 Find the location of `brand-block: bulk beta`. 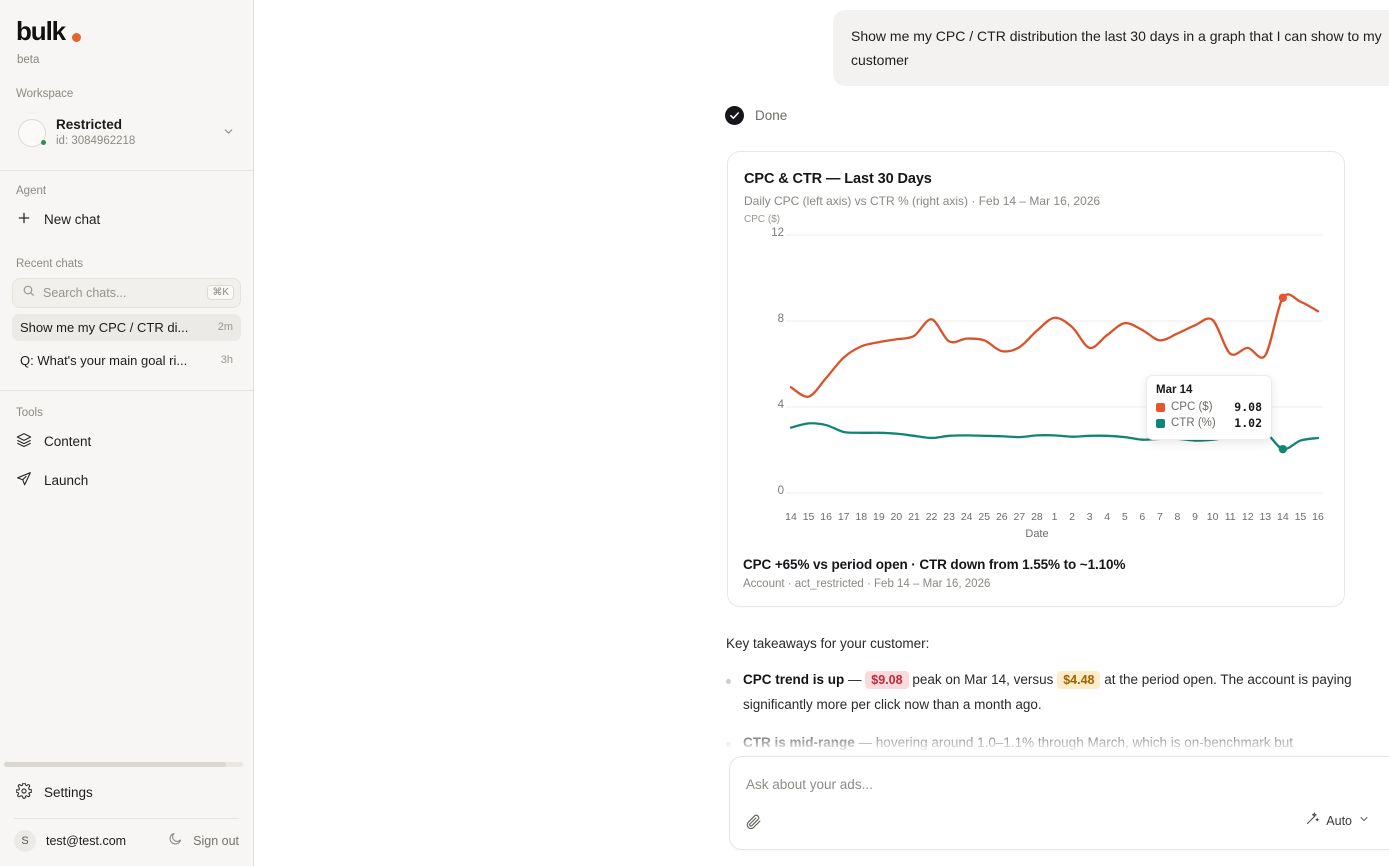

brand-block: bulk beta is located at coordinates (126, 33).